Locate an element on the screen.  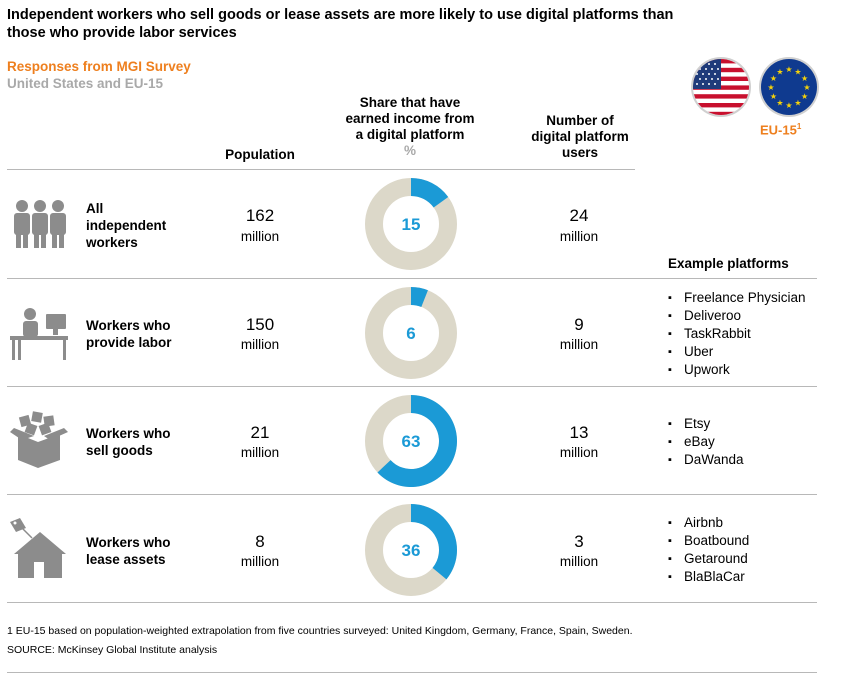
users-value: 13 is located at coordinates (579, 432).